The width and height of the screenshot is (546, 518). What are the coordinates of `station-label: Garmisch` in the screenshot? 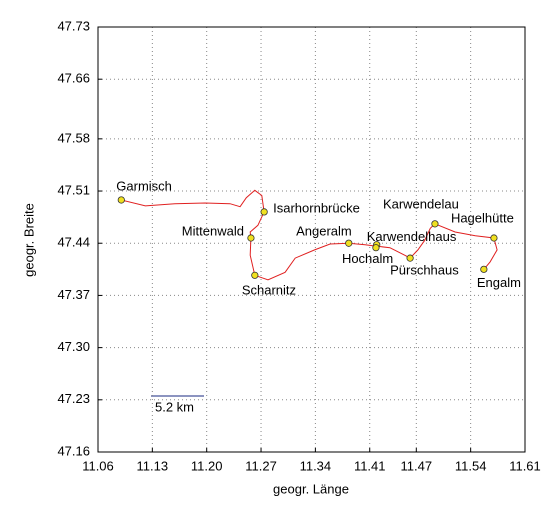 It's located at (144, 185).